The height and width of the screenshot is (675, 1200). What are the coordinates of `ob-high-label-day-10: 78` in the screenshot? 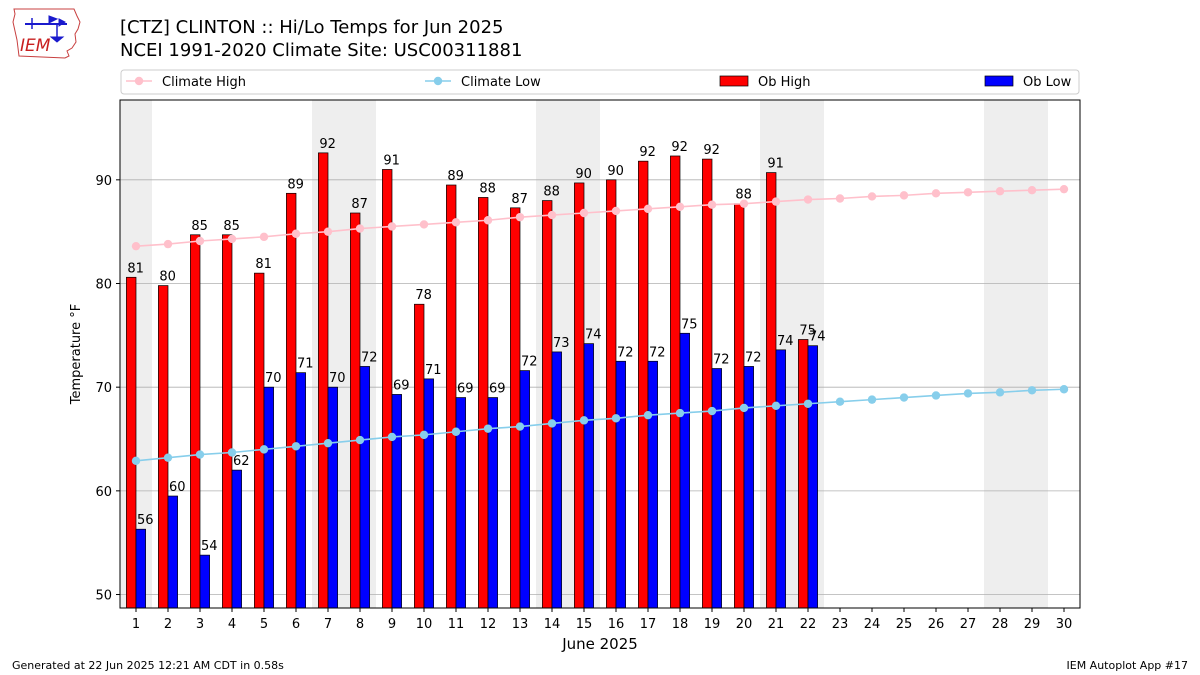 It's located at (423, 295).